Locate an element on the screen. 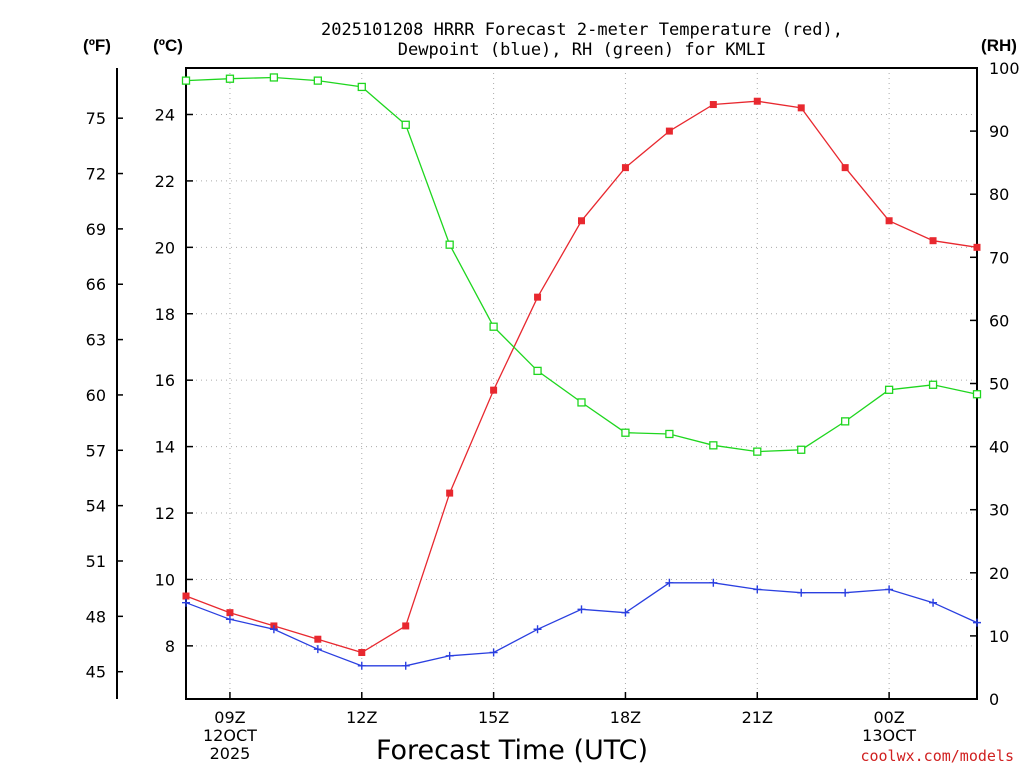 The width and height of the screenshot is (1024, 768). rh-tick-label: 10 is located at coordinates (999, 636).